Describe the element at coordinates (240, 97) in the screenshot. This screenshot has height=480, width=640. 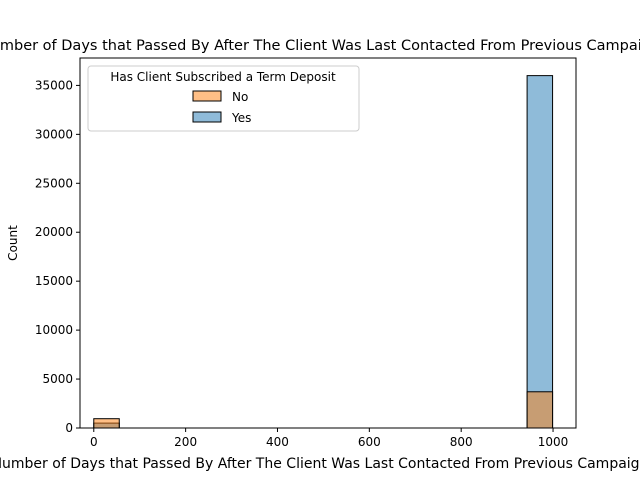
I see `legend-label-no: No` at that location.